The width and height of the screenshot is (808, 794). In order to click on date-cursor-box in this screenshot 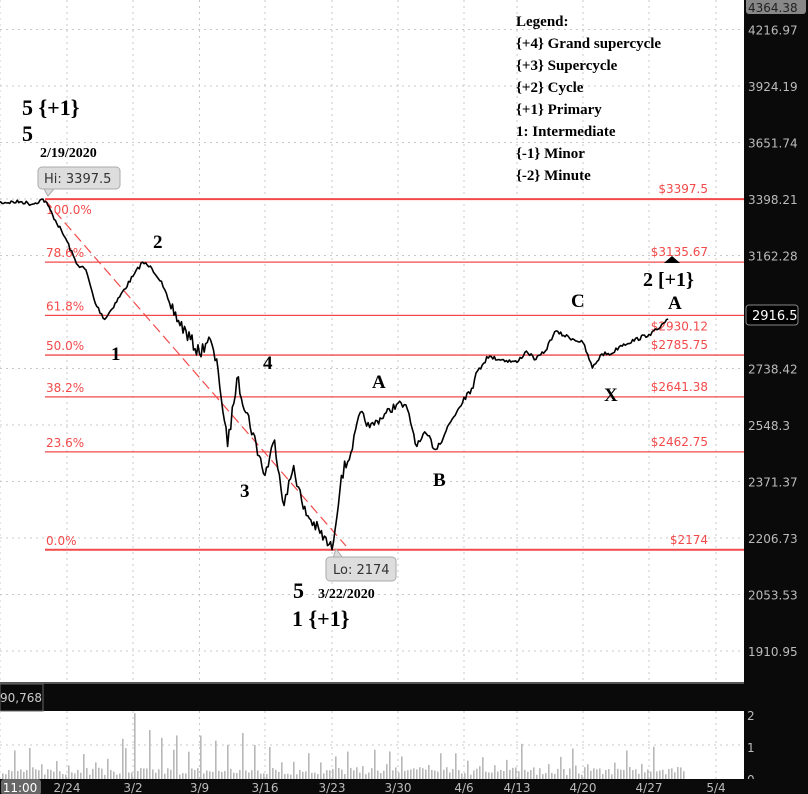, I will do `click(21, 786)`.